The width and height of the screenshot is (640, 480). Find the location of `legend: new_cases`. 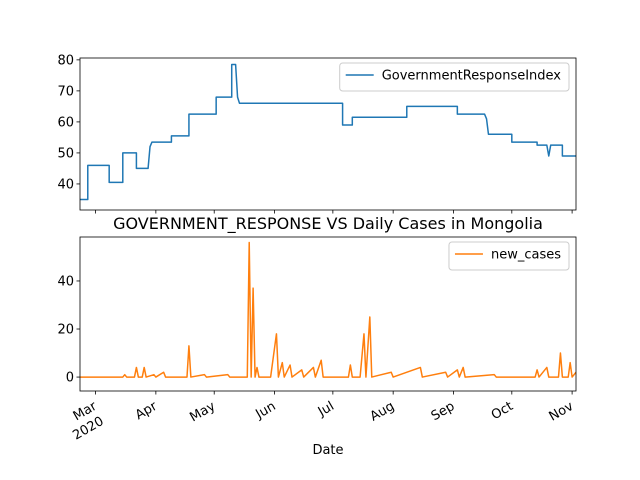

legend: new_cases is located at coordinates (509, 256).